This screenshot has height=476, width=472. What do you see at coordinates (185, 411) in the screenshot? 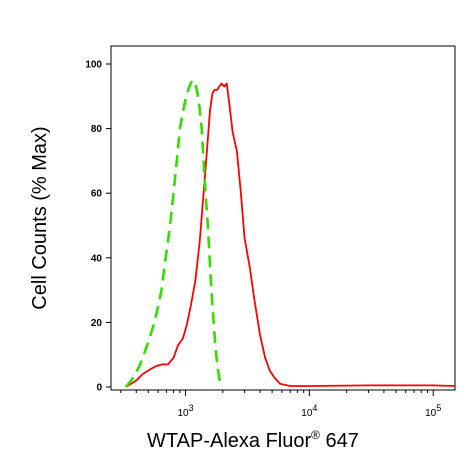
I see `x-tick-label: 10³` at bounding box center [185, 411].